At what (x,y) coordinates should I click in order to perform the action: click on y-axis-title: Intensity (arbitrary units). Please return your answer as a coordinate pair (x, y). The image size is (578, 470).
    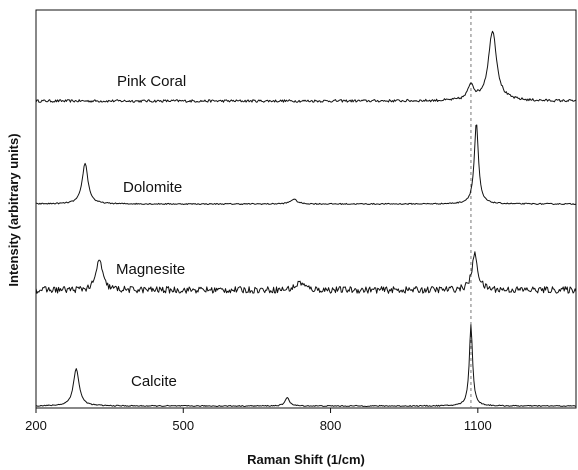
    Looking at the image, I should click on (13, 209).